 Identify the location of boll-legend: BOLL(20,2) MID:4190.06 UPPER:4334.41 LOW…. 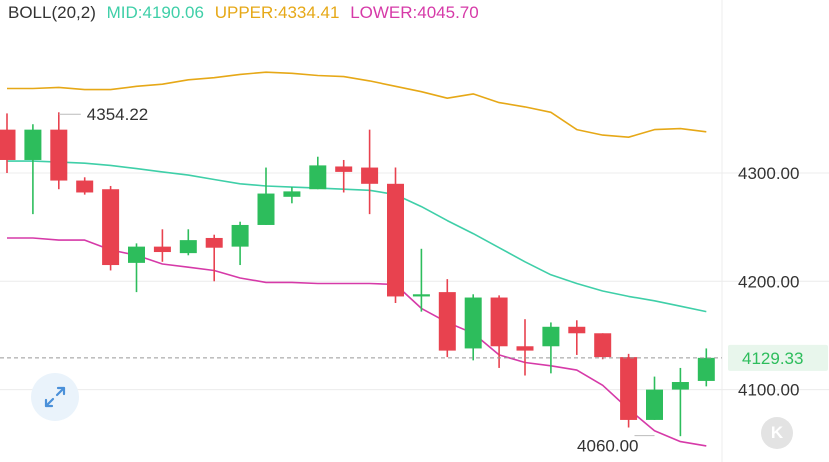
(246, 13).